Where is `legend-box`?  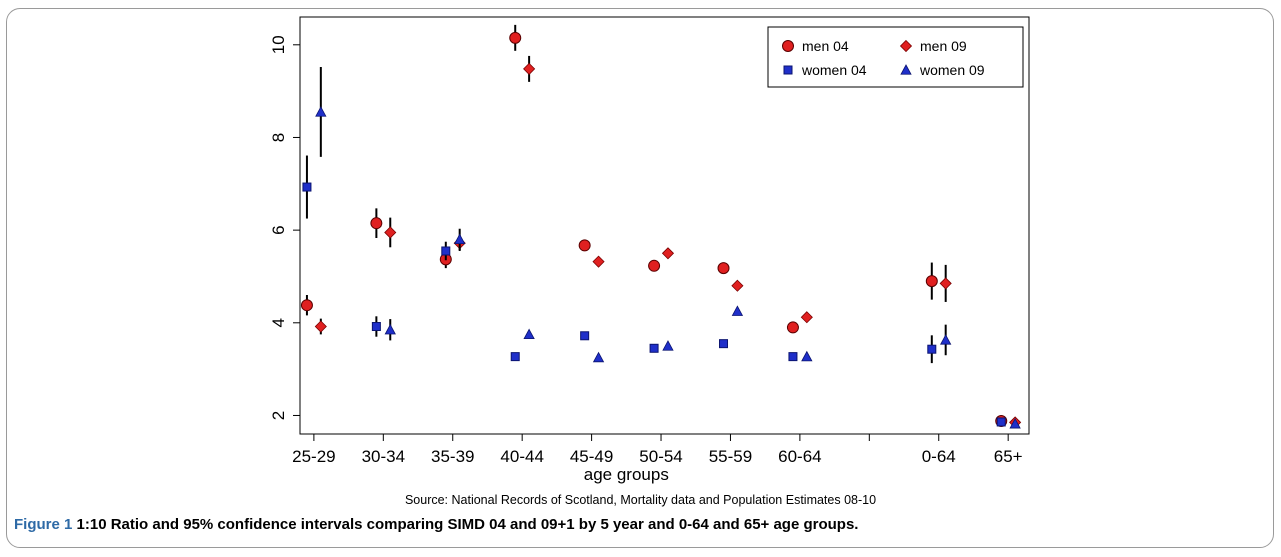 legend-box is located at coordinates (895, 57).